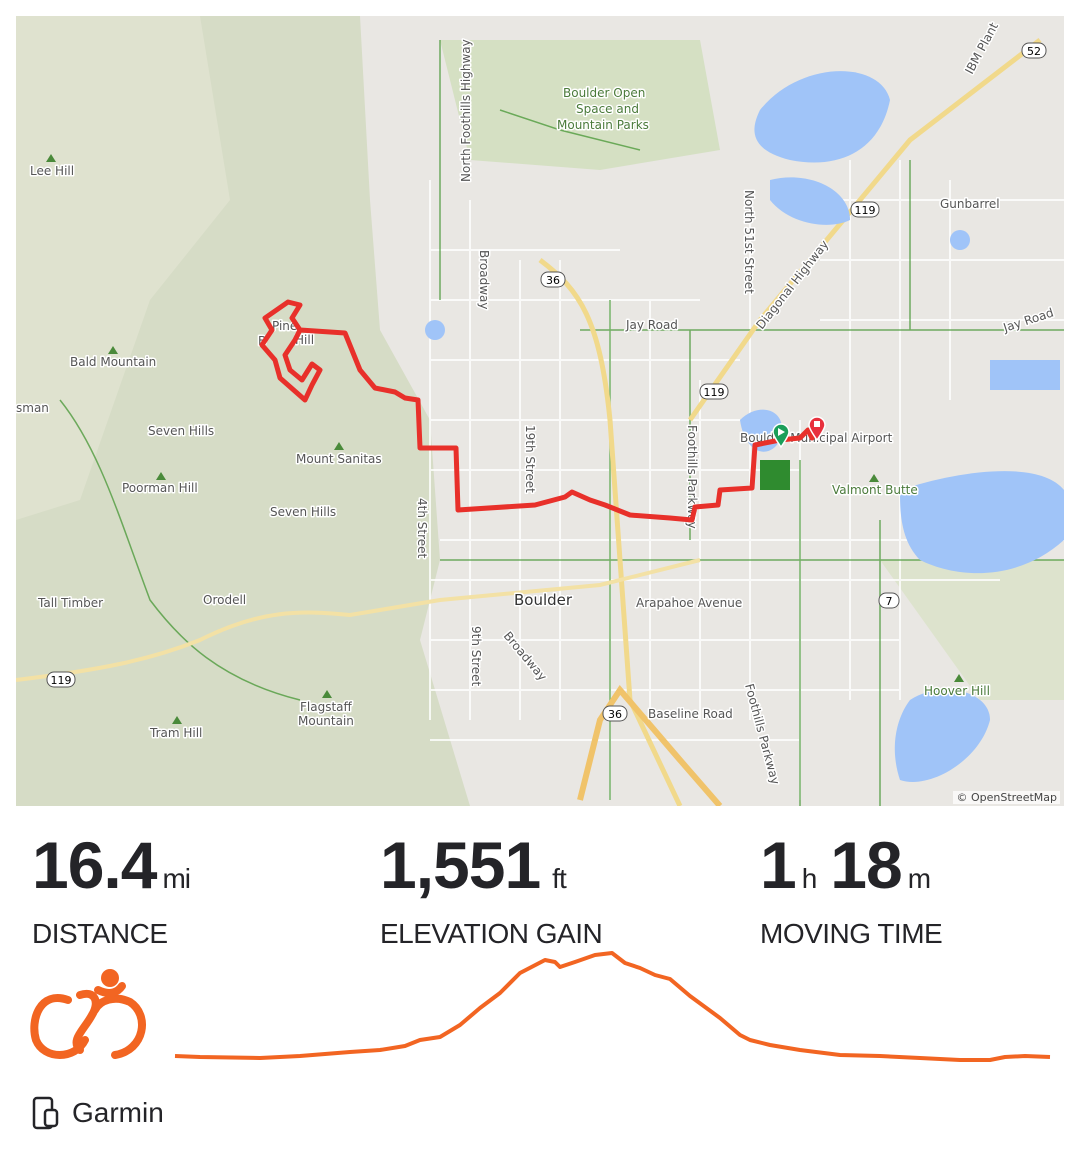  Describe the element at coordinates (113, 362) in the screenshot. I see `label-bald-mountain: Bald Mountain` at that location.